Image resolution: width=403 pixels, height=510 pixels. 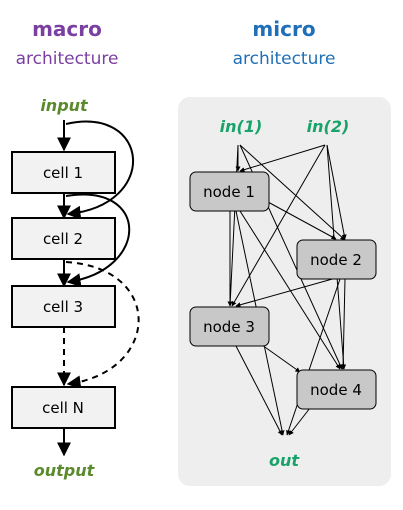 What do you see at coordinates (67, 59) in the screenshot?
I see `macro-subtitle: architecture` at bounding box center [67, 59].